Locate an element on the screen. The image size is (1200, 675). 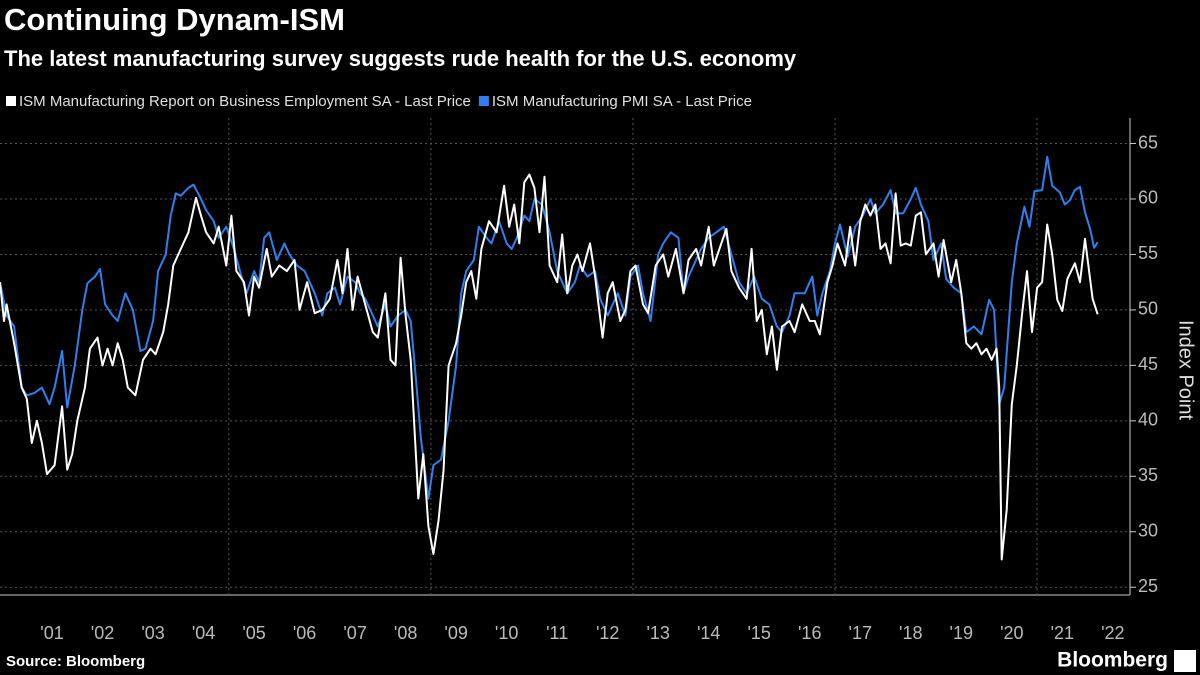
y-tick-label: 25 is located at coordinates (1148, 586).